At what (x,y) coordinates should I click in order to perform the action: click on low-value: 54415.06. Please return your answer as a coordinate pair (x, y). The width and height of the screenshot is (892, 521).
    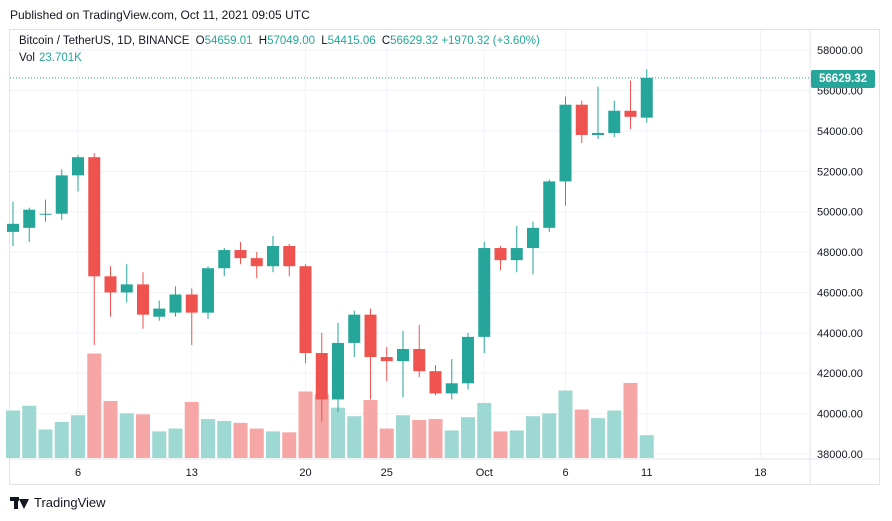
    Looking at the image, I should click on (351, 41).